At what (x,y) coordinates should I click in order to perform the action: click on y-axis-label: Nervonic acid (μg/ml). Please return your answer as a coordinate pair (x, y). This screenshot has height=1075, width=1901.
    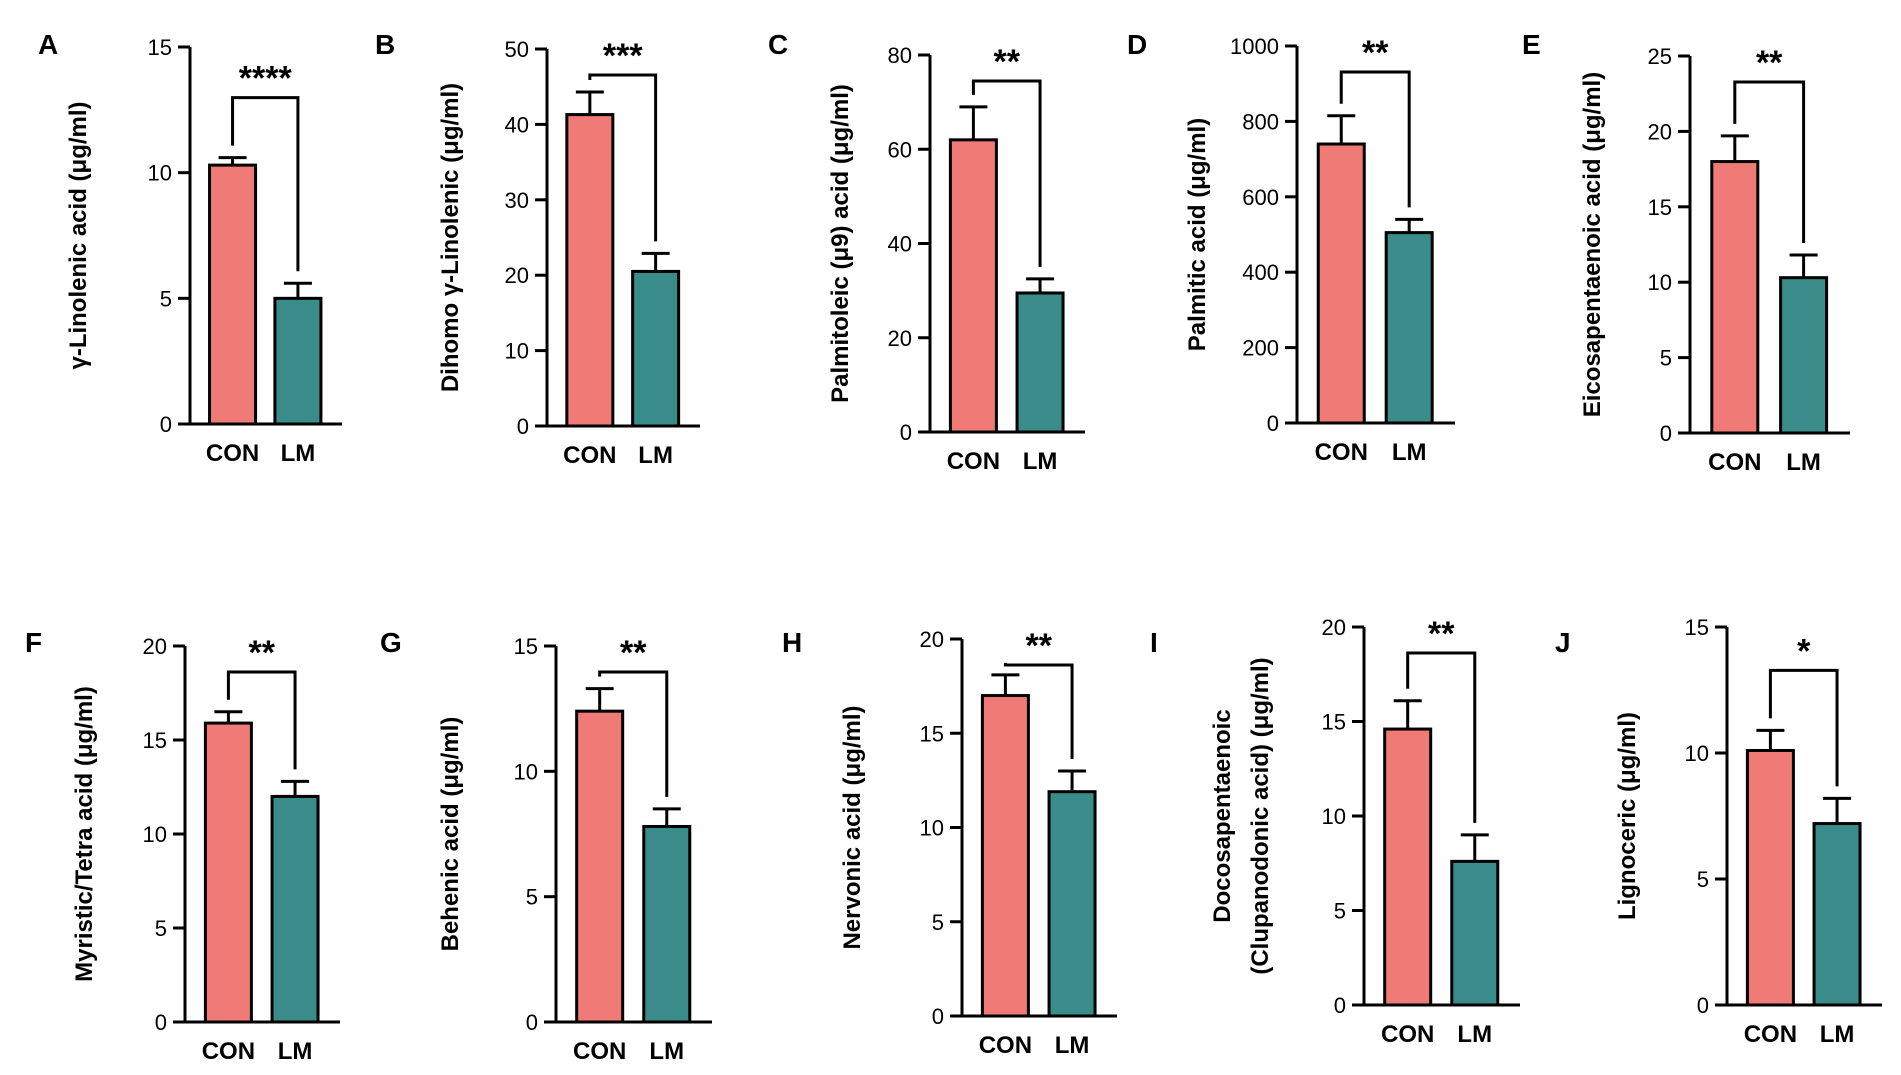
    Looking at the image, I should click on (852, 827).